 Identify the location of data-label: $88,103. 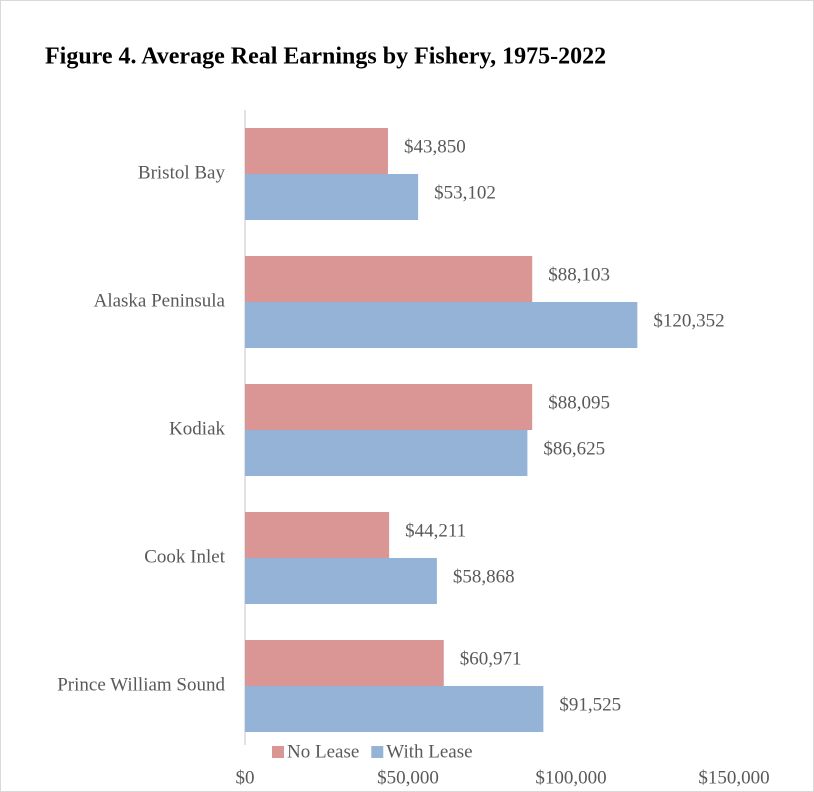
(579, 274).